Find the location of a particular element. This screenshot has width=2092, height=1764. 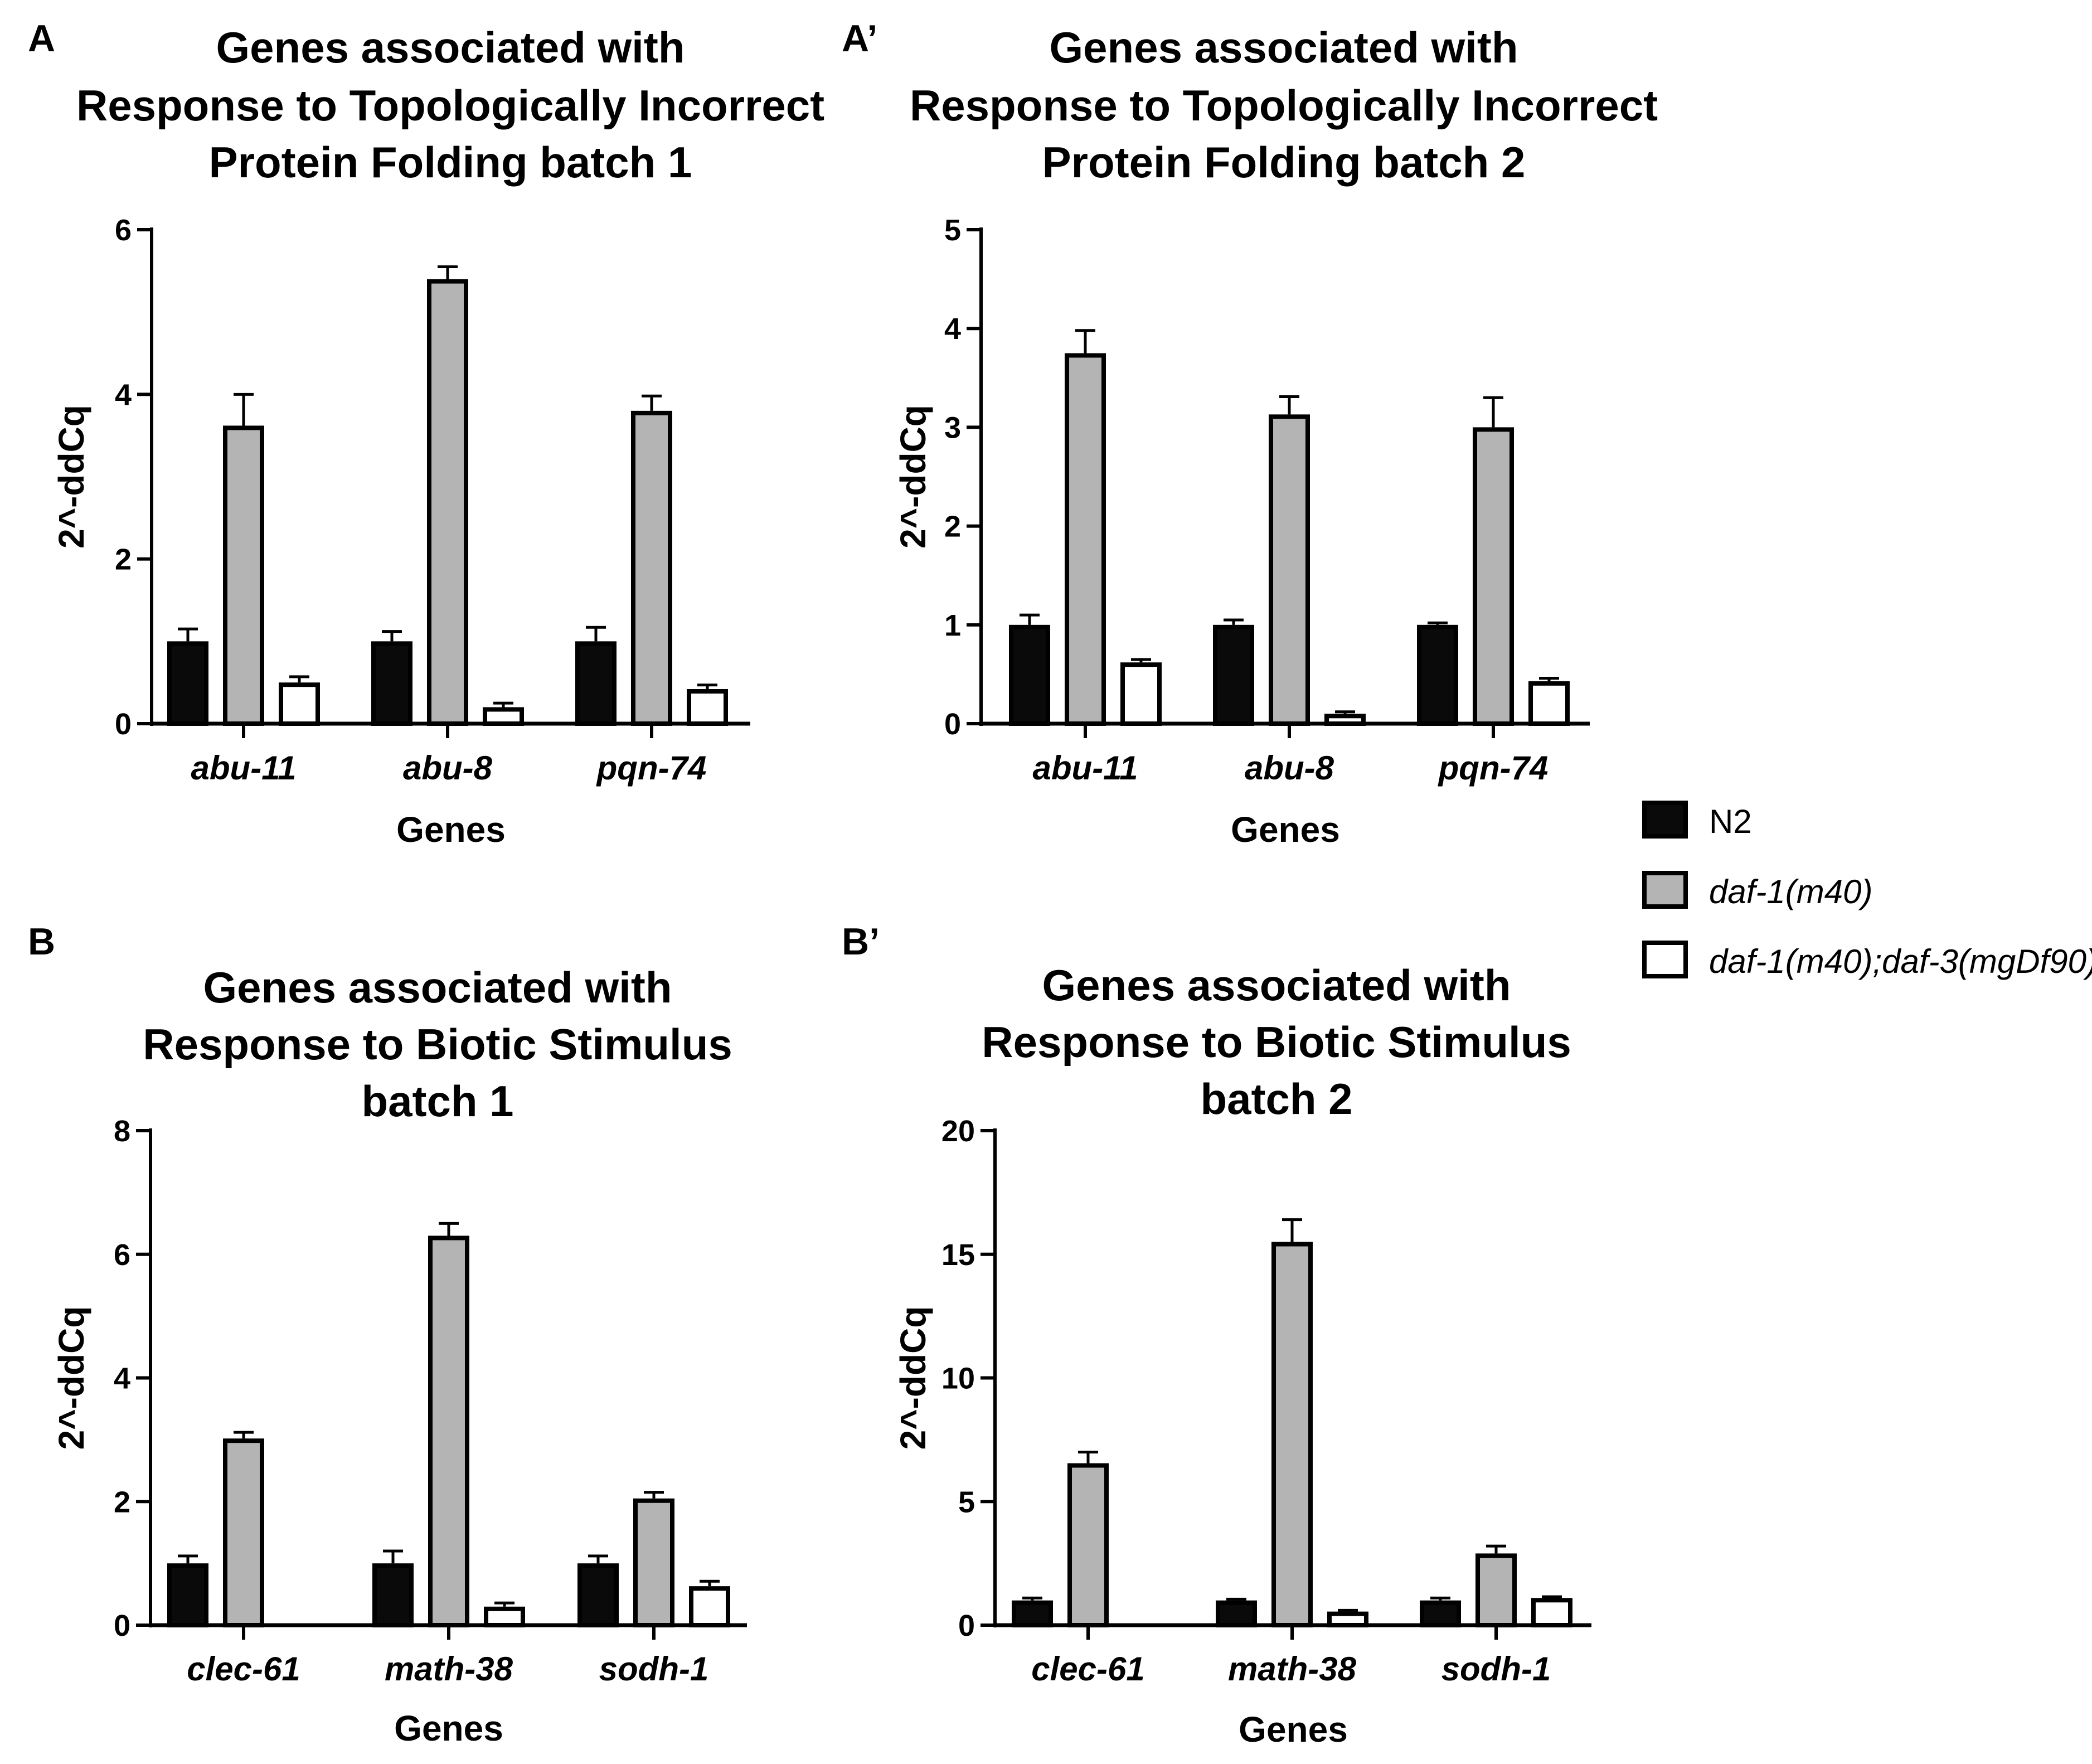

panel-a-letter: A is located at coordinates (42, 38).